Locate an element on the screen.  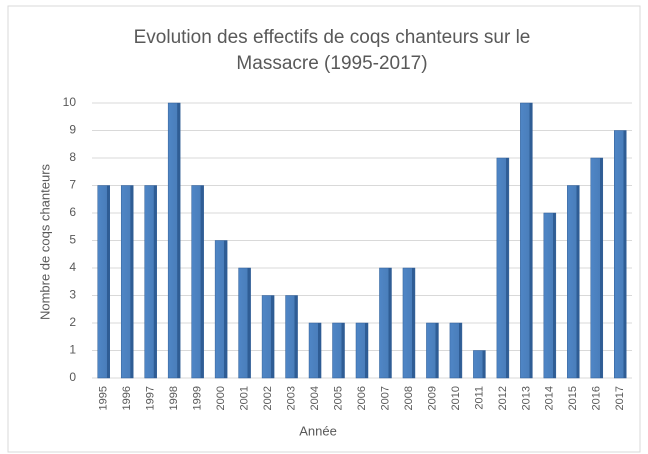
y-tick-label: 10 is located at coordinates (70, 102).